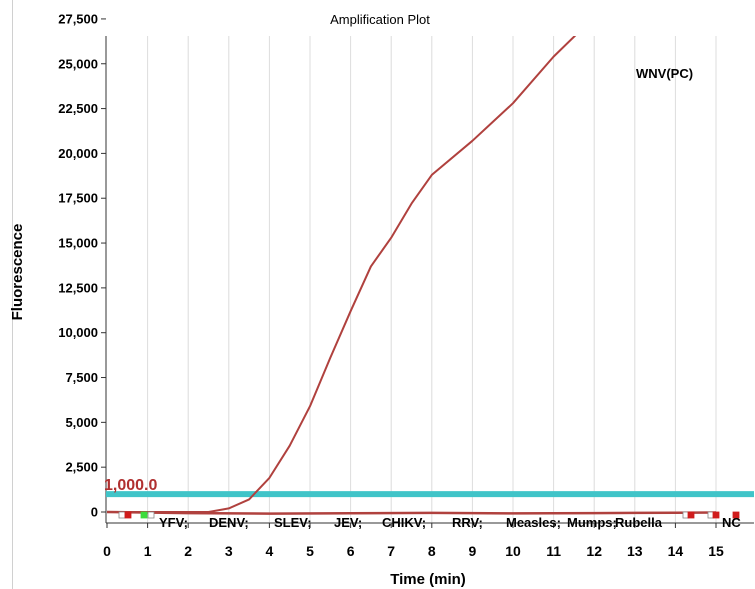 Image resolution: width=755 pixels, height=589 pixels. I want to click on negative-label: Measles;, so click(533, 522).